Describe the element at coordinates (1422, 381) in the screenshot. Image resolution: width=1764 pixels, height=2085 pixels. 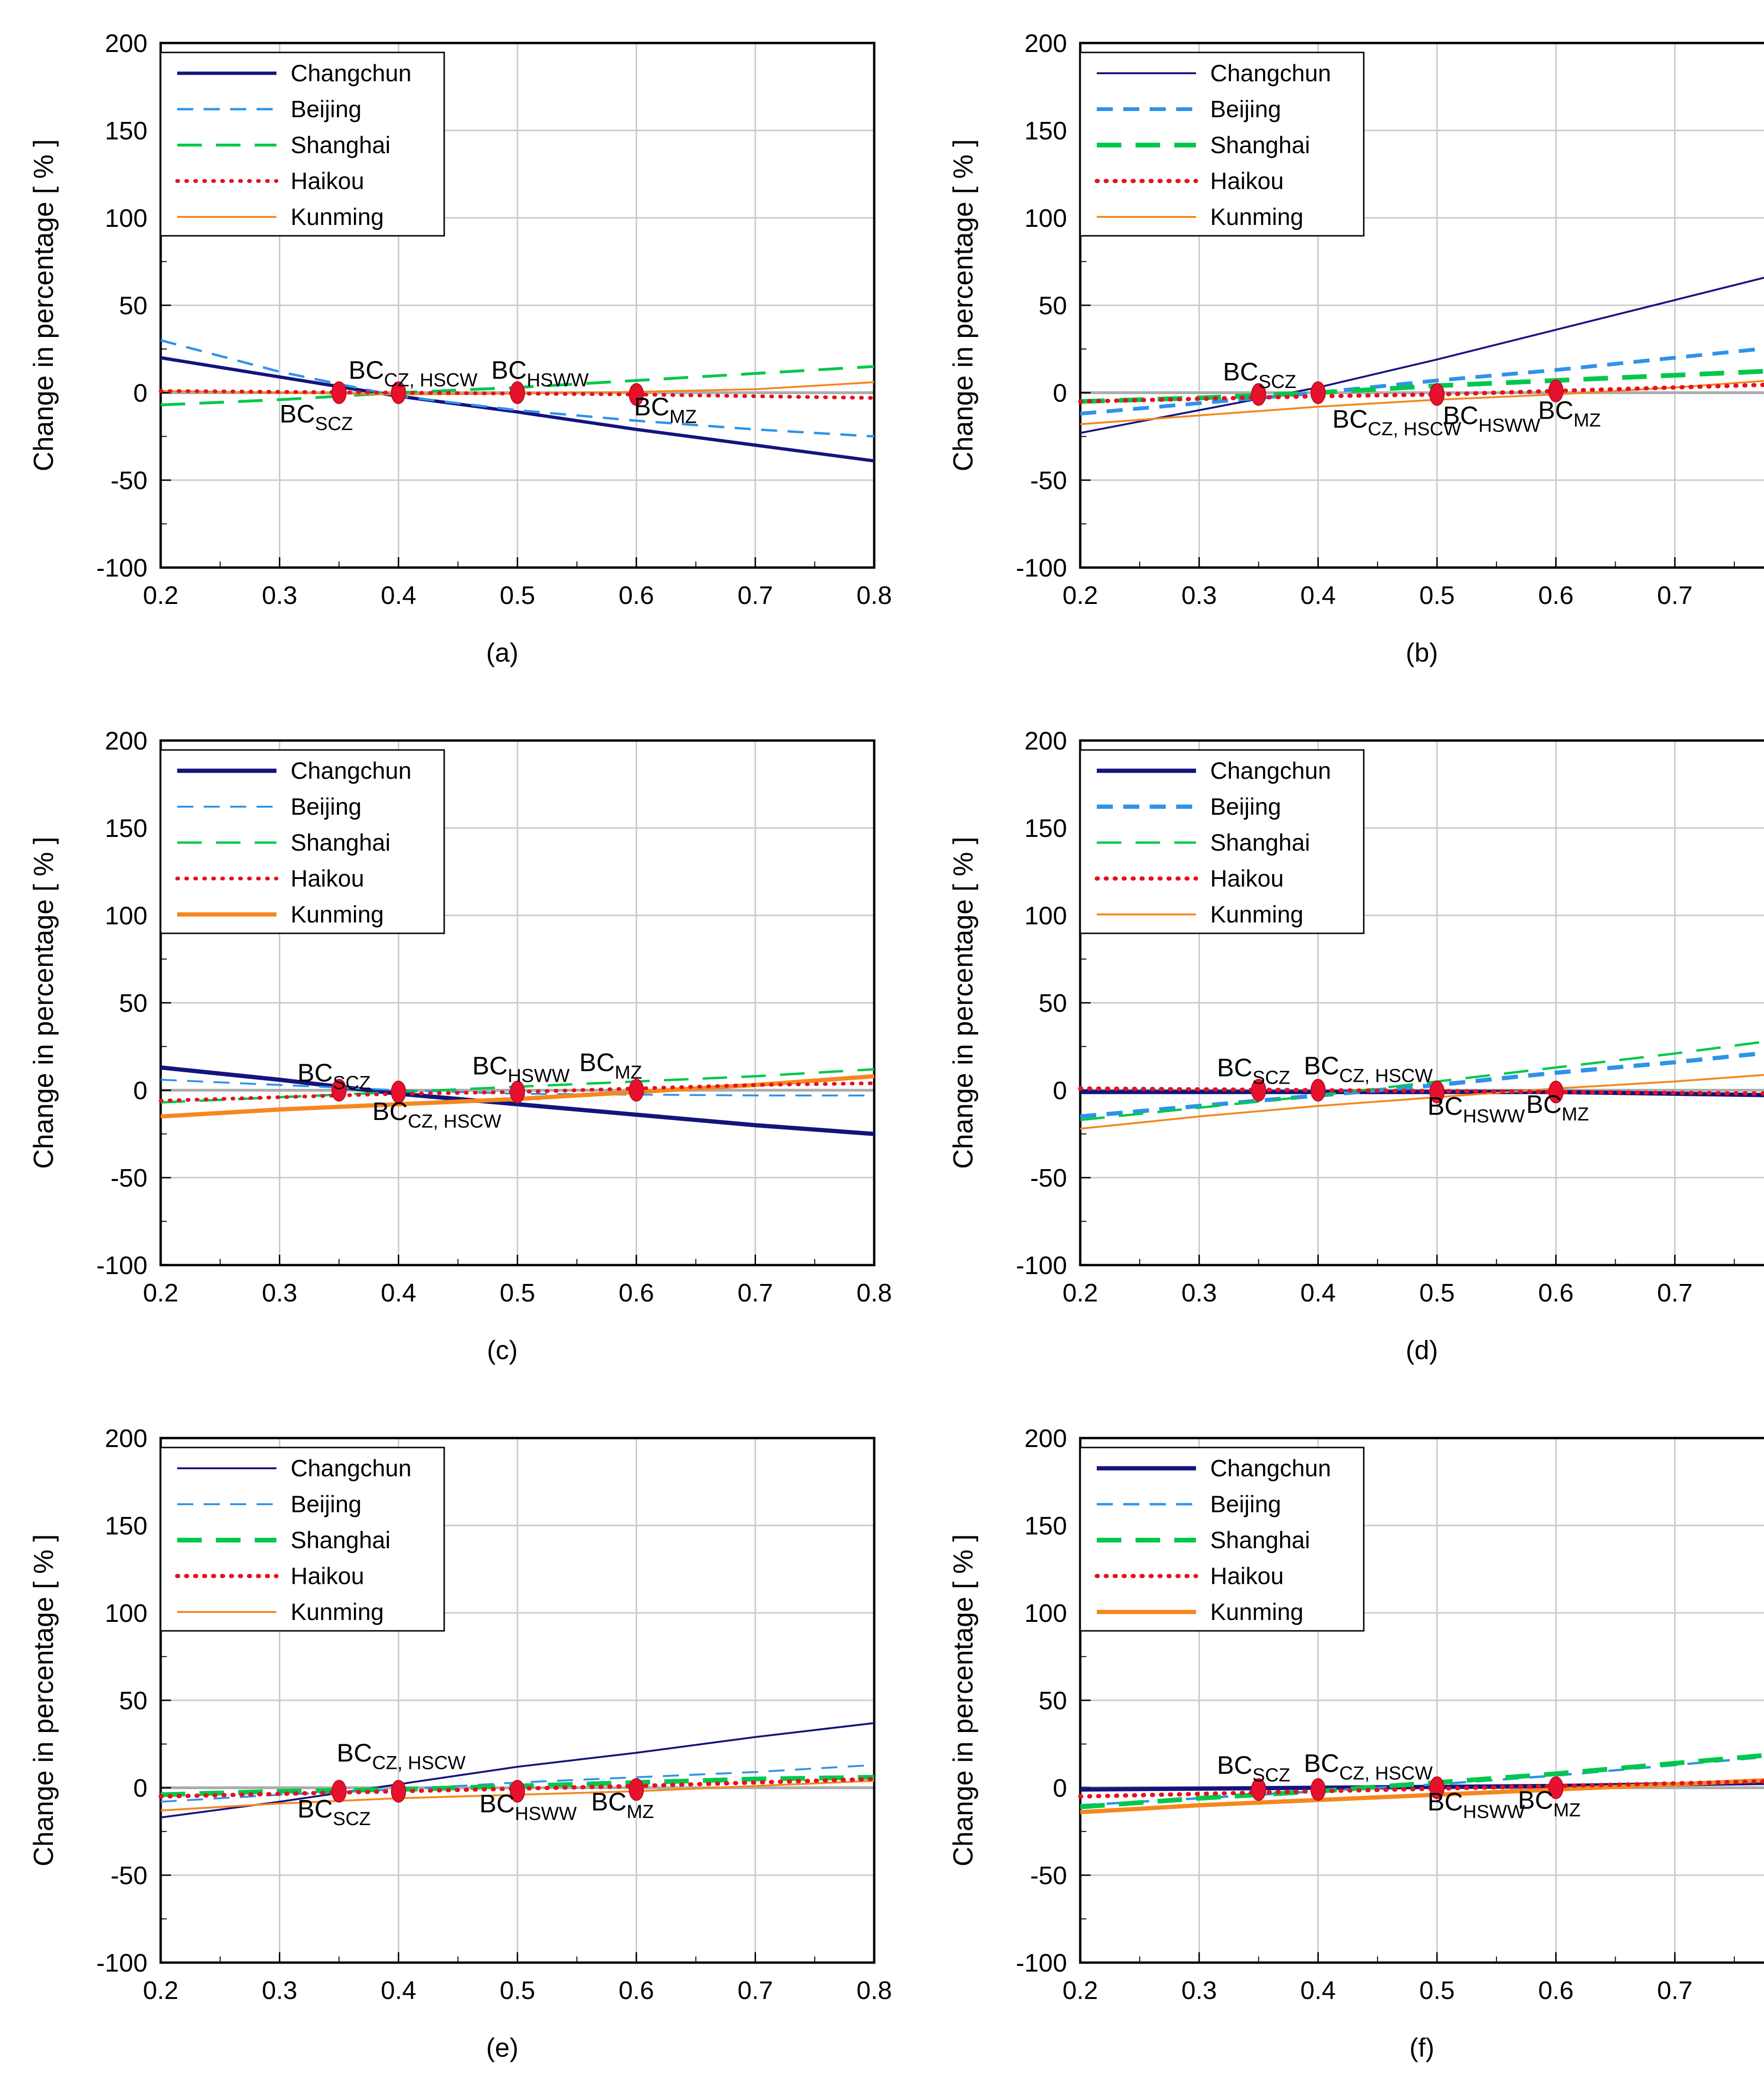
I see `series-line-beijing` at that location.